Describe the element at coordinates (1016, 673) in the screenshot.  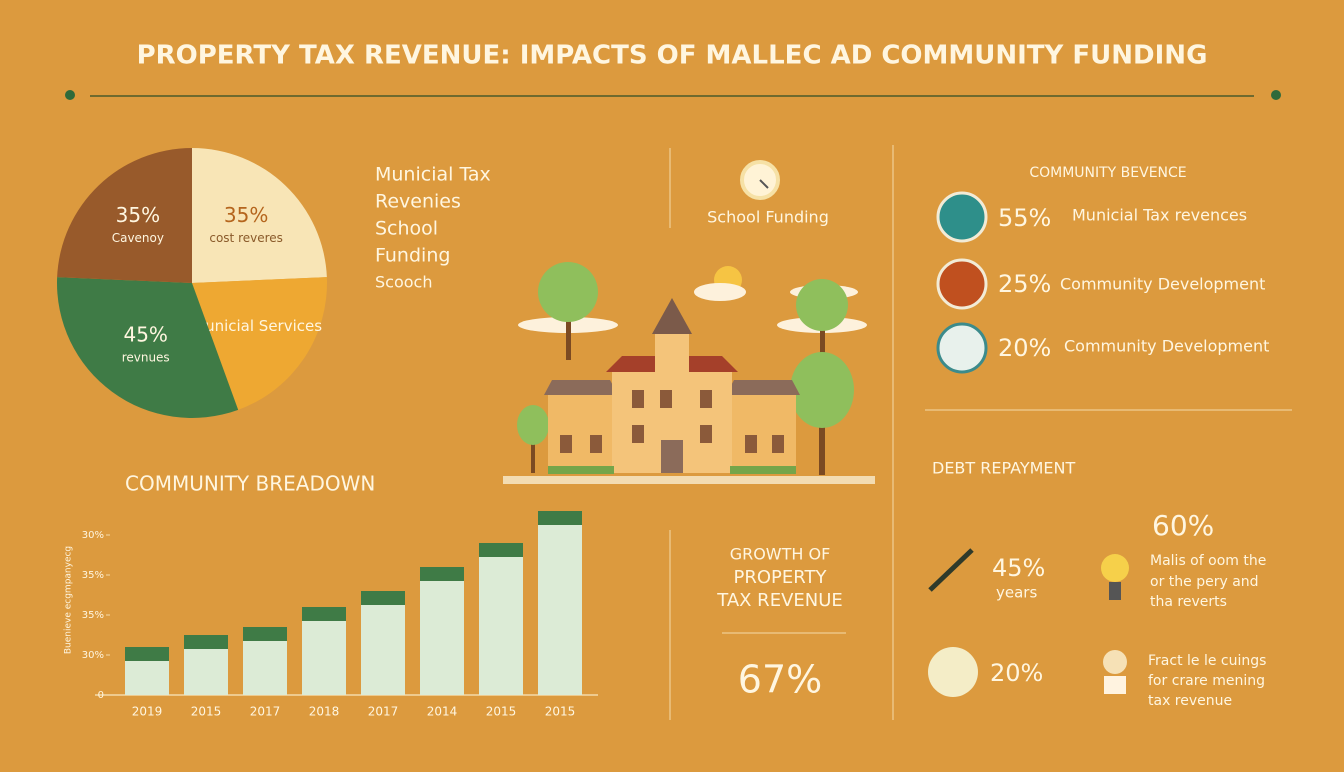
I see `debt-percent: 20%` at that location.